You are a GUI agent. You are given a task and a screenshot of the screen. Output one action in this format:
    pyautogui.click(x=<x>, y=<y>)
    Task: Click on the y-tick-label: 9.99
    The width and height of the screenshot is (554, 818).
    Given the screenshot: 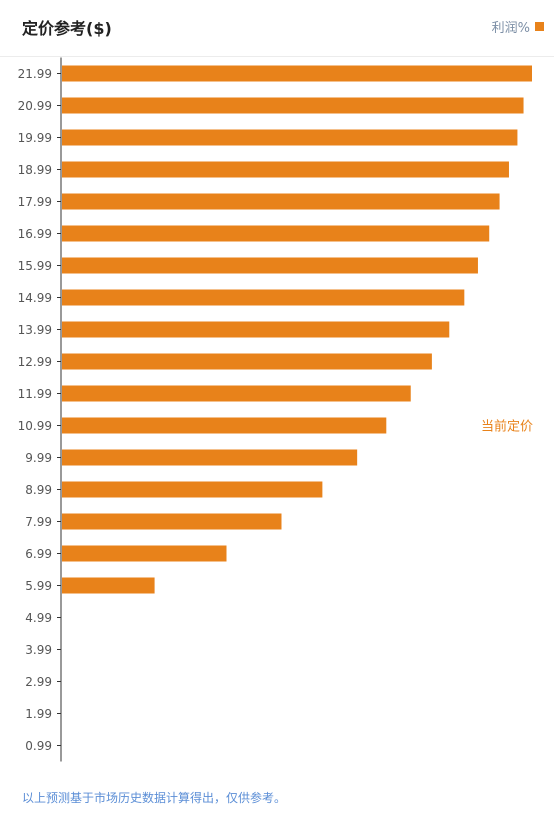 What is the action you would take?
    pyautogui.click(x=38, y=458)
    